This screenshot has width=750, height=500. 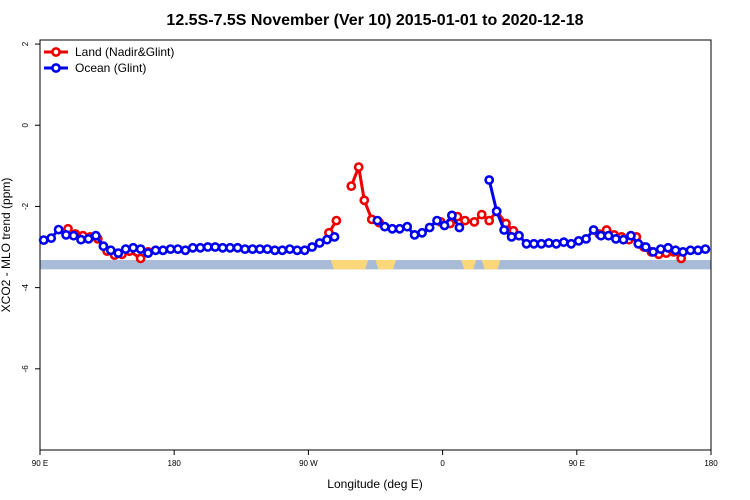 What do you see at coordinates (442, 463) in the screenshot?
I see `x-tick-label: 0` at bounding box center [442, 463].